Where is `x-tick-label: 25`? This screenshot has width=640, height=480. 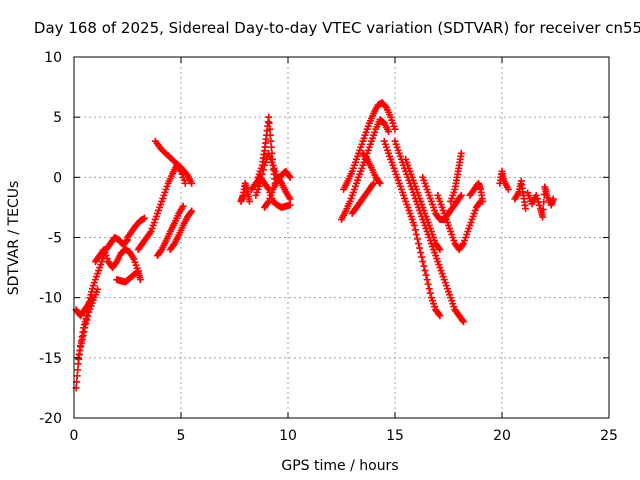
x-tick-label: 25 is located at coordinates (609, 436).